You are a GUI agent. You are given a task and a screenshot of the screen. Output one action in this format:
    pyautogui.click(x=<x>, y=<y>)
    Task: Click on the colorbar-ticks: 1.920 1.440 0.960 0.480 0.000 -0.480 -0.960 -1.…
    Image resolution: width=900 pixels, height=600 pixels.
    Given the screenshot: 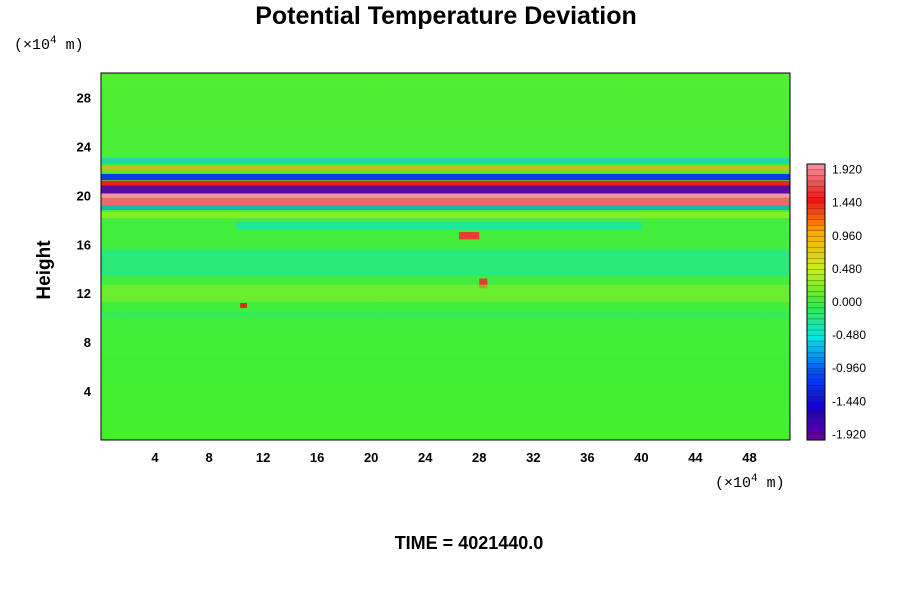 What is the action you would take?
    pyautogui.click(x=849, y=302)
    